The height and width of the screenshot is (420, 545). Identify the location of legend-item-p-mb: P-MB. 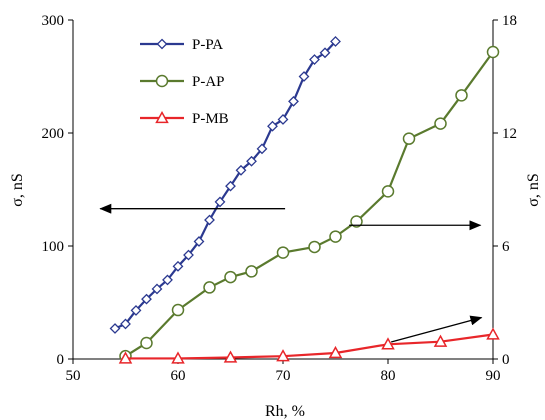
(184, 118).